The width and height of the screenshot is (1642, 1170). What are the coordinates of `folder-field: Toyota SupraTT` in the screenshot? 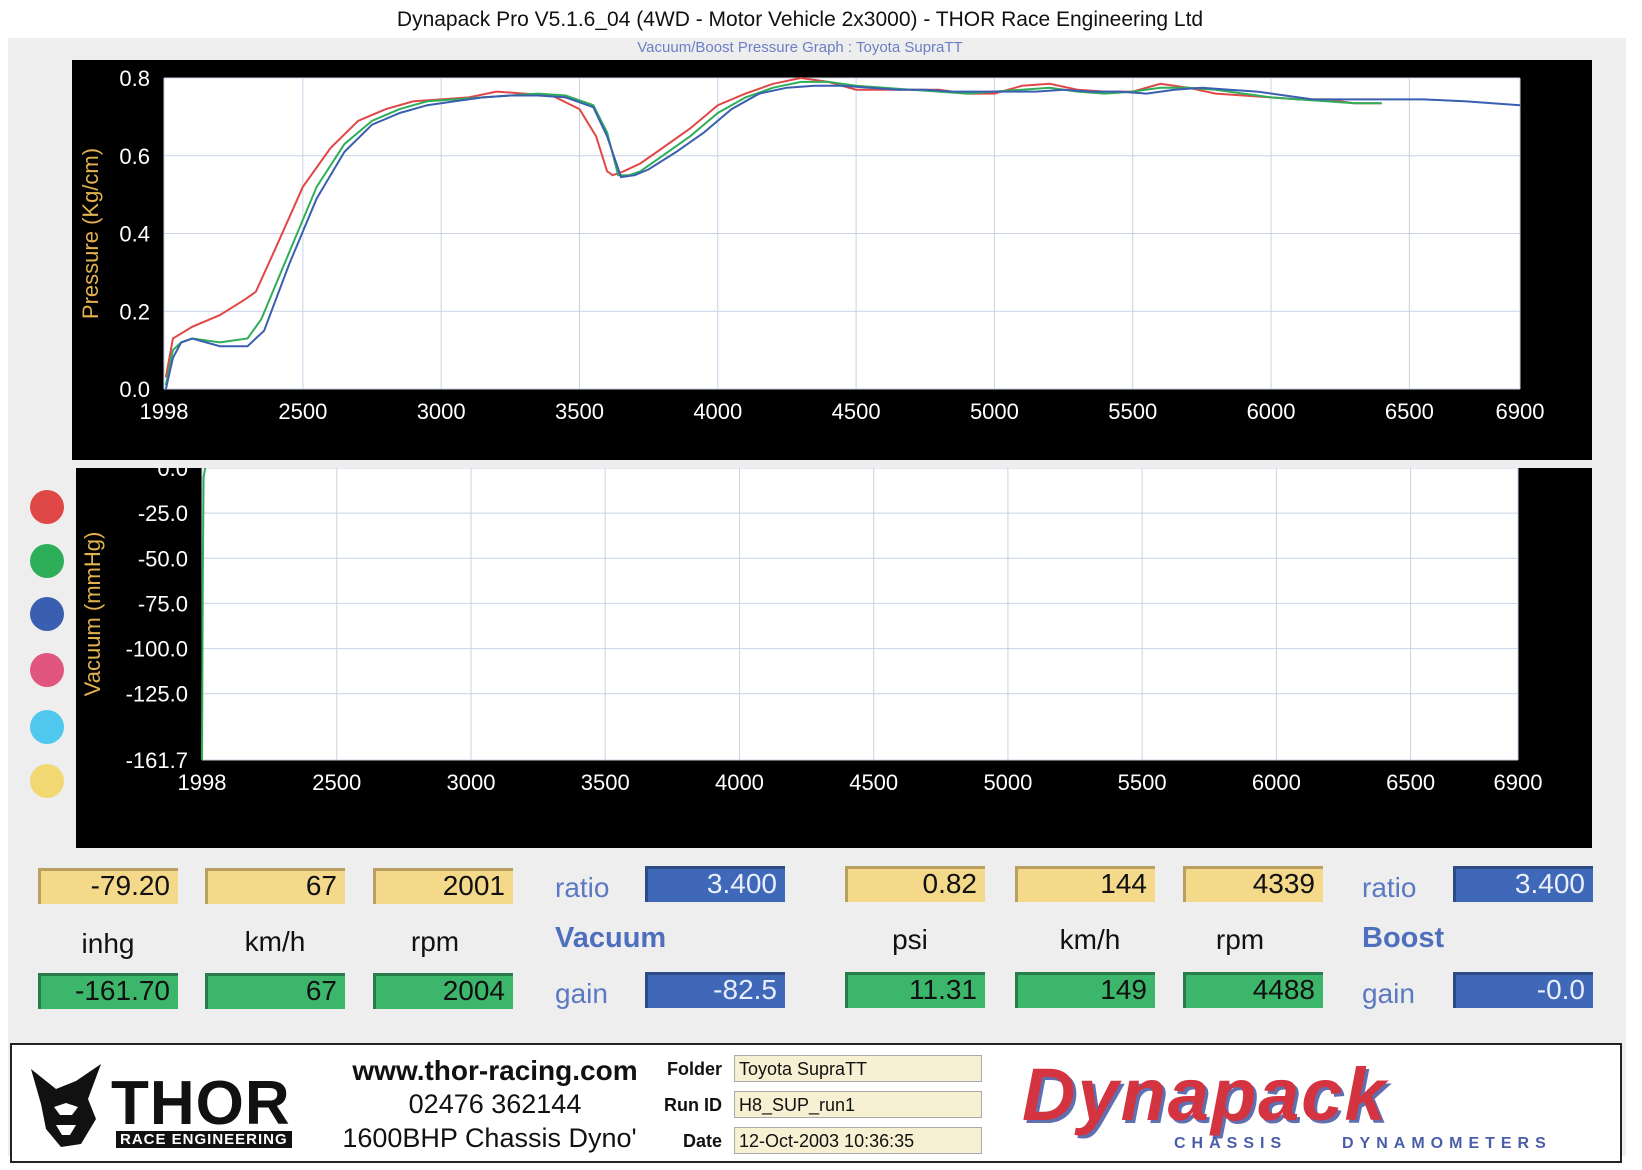 It's located at (858, 1068).